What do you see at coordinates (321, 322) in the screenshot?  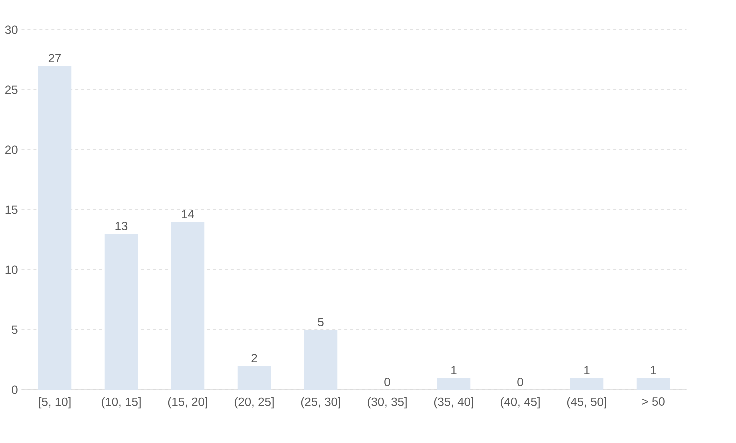 I see `data-label: 5` at bounding box center [321, 322].